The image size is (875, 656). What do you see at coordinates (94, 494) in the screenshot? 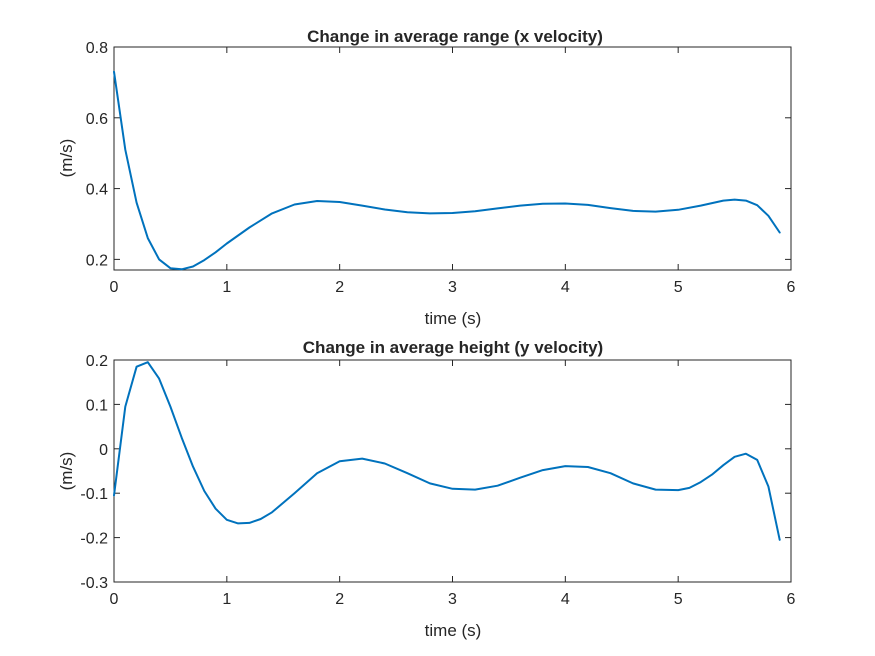
I see `y-tick-label: -0.1` at bounding box center [94, 494].